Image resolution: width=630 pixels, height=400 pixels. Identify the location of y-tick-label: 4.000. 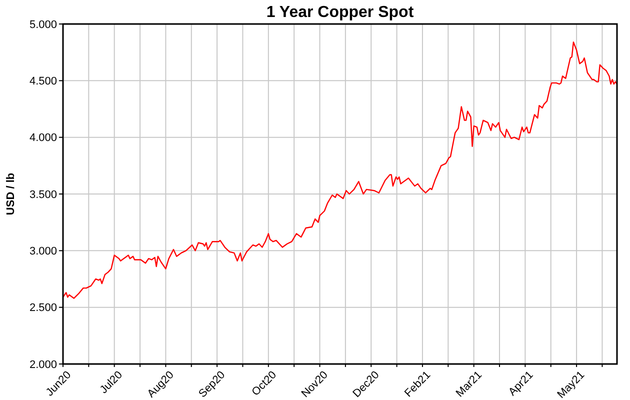
(43, 138).